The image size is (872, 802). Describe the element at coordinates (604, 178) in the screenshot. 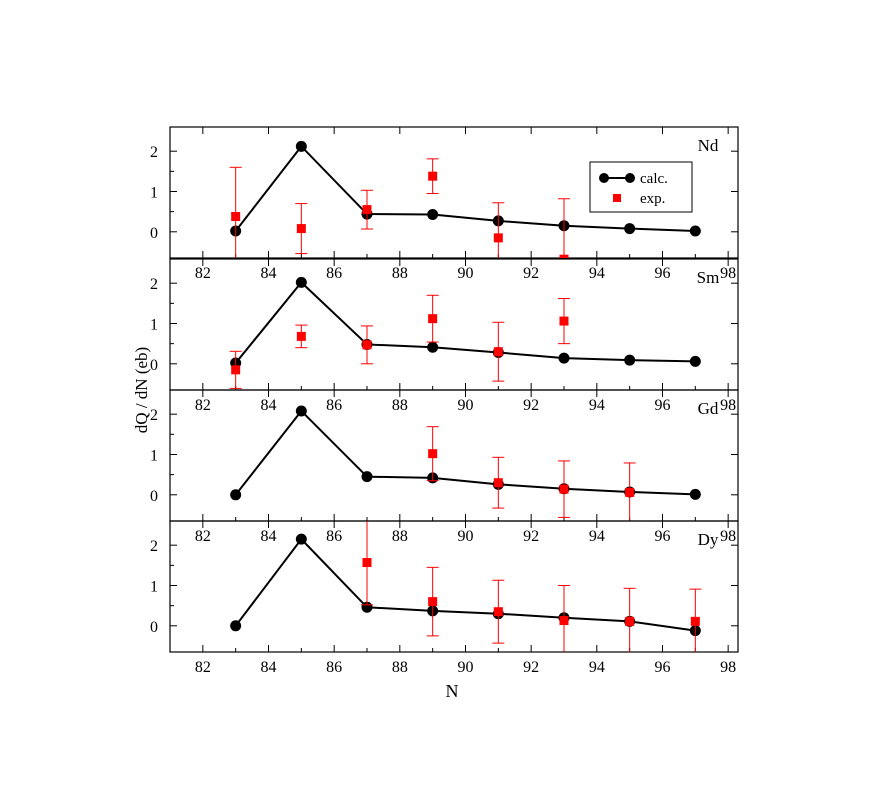

I see `legend-calc-marker-left` at that location.